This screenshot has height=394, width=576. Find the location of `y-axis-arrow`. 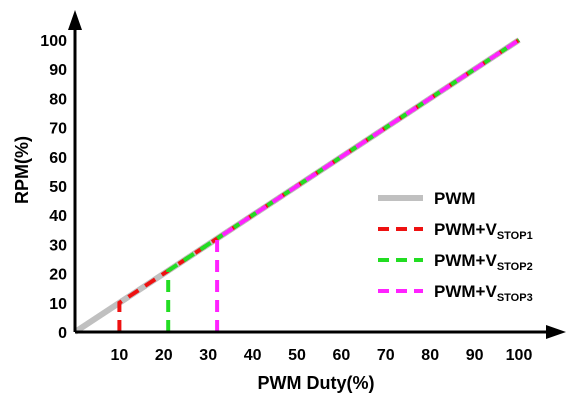

y-axis-arrow is located at coordinates (75, 20).